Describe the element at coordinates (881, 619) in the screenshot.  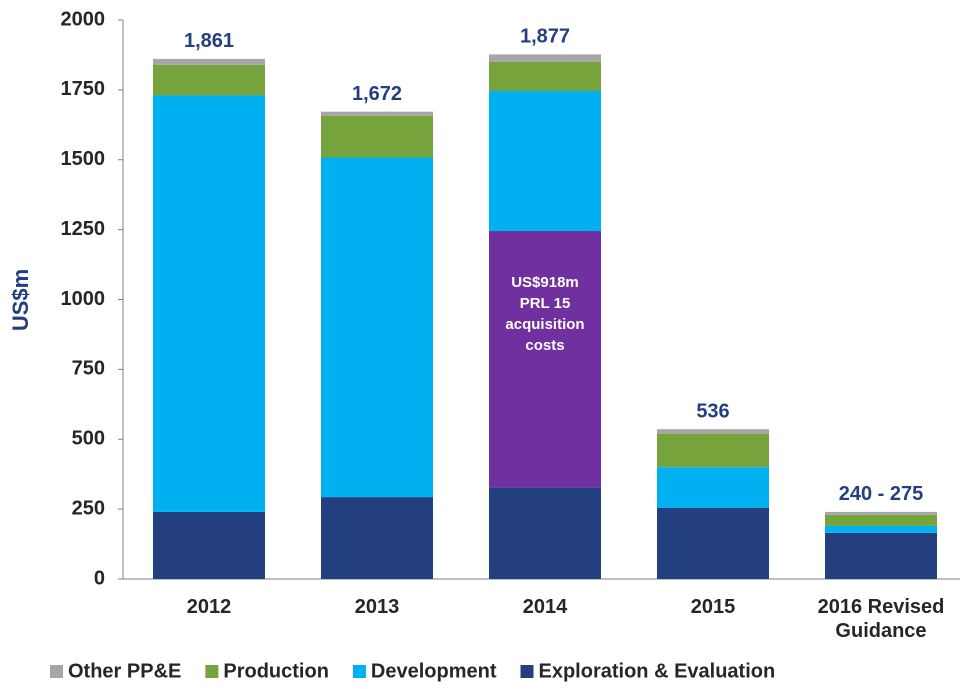
I see `x-tick-label: 2016 Revised Guidance` at that location.